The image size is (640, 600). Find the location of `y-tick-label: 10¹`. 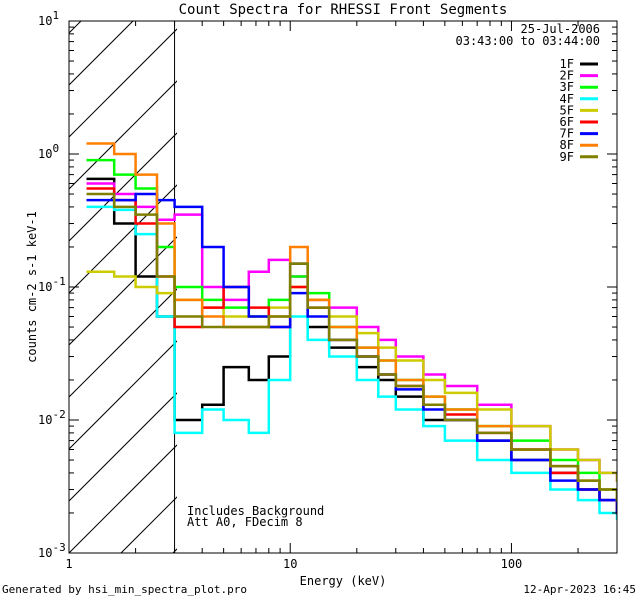

y-tick-label: 10¹ is located at coordinates (48, 18).